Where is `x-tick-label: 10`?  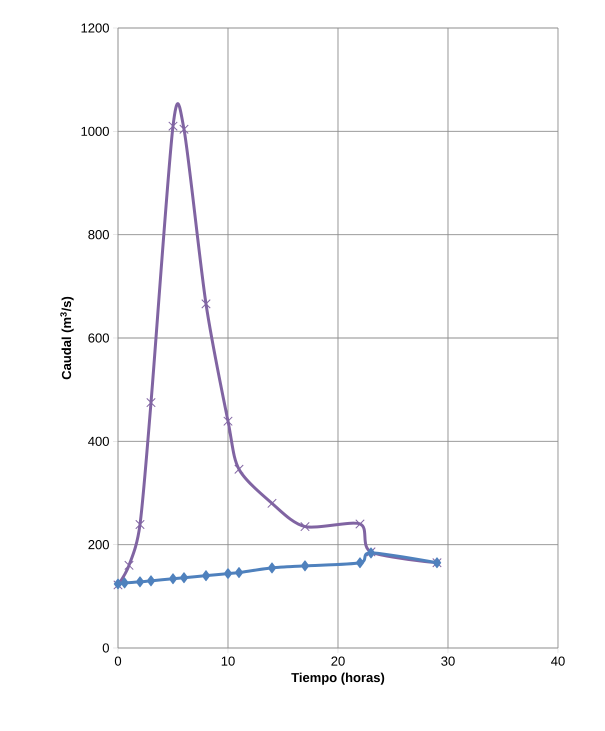
x-tick-label: 10 is located at coordinates (228, 661).